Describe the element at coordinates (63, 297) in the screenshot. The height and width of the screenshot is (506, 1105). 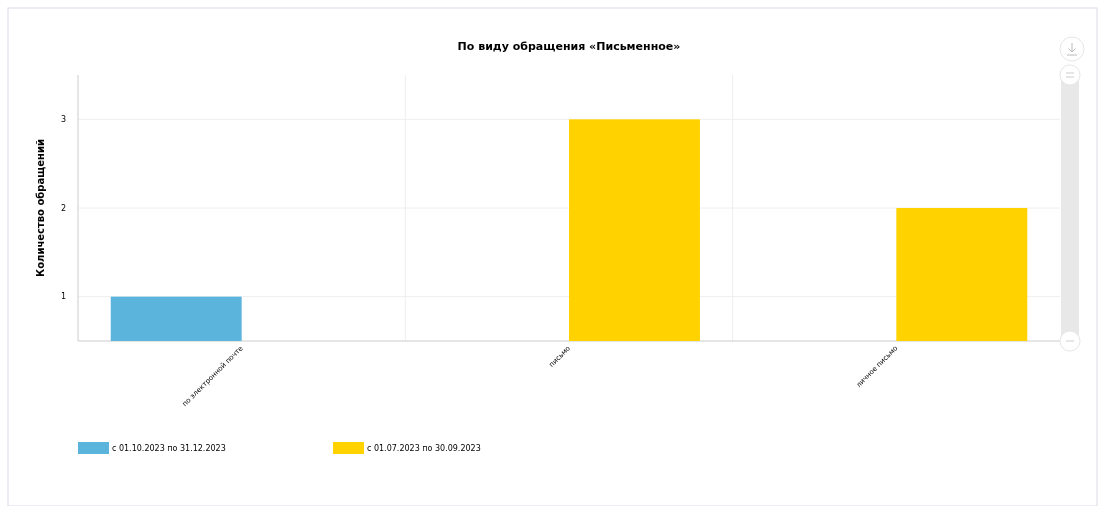
I see `y-tick-label: 1` at that location.